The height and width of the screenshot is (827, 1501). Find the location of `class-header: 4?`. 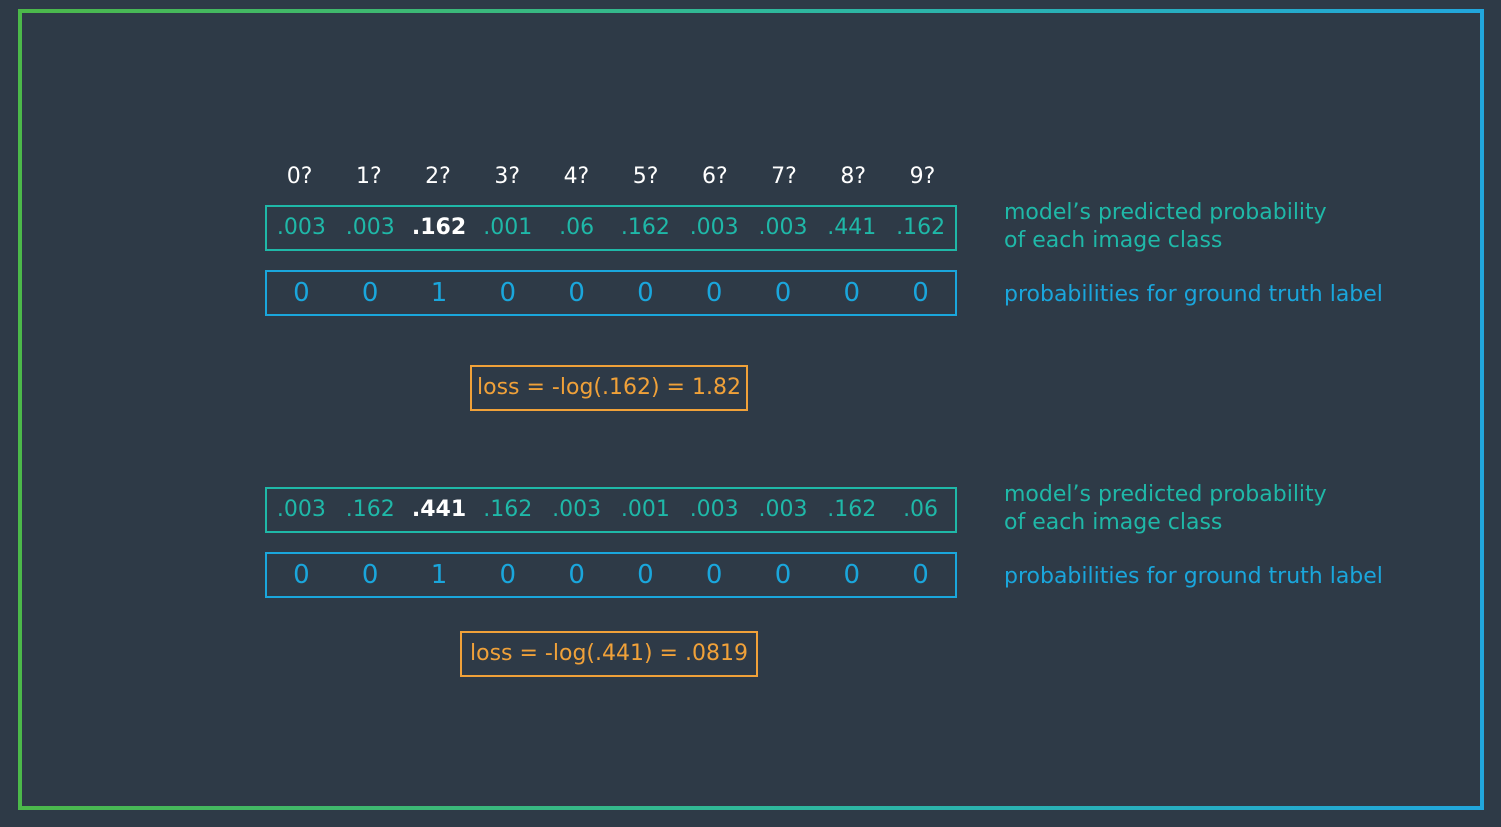

class-header: 4? is located at coordinates (576, 176).